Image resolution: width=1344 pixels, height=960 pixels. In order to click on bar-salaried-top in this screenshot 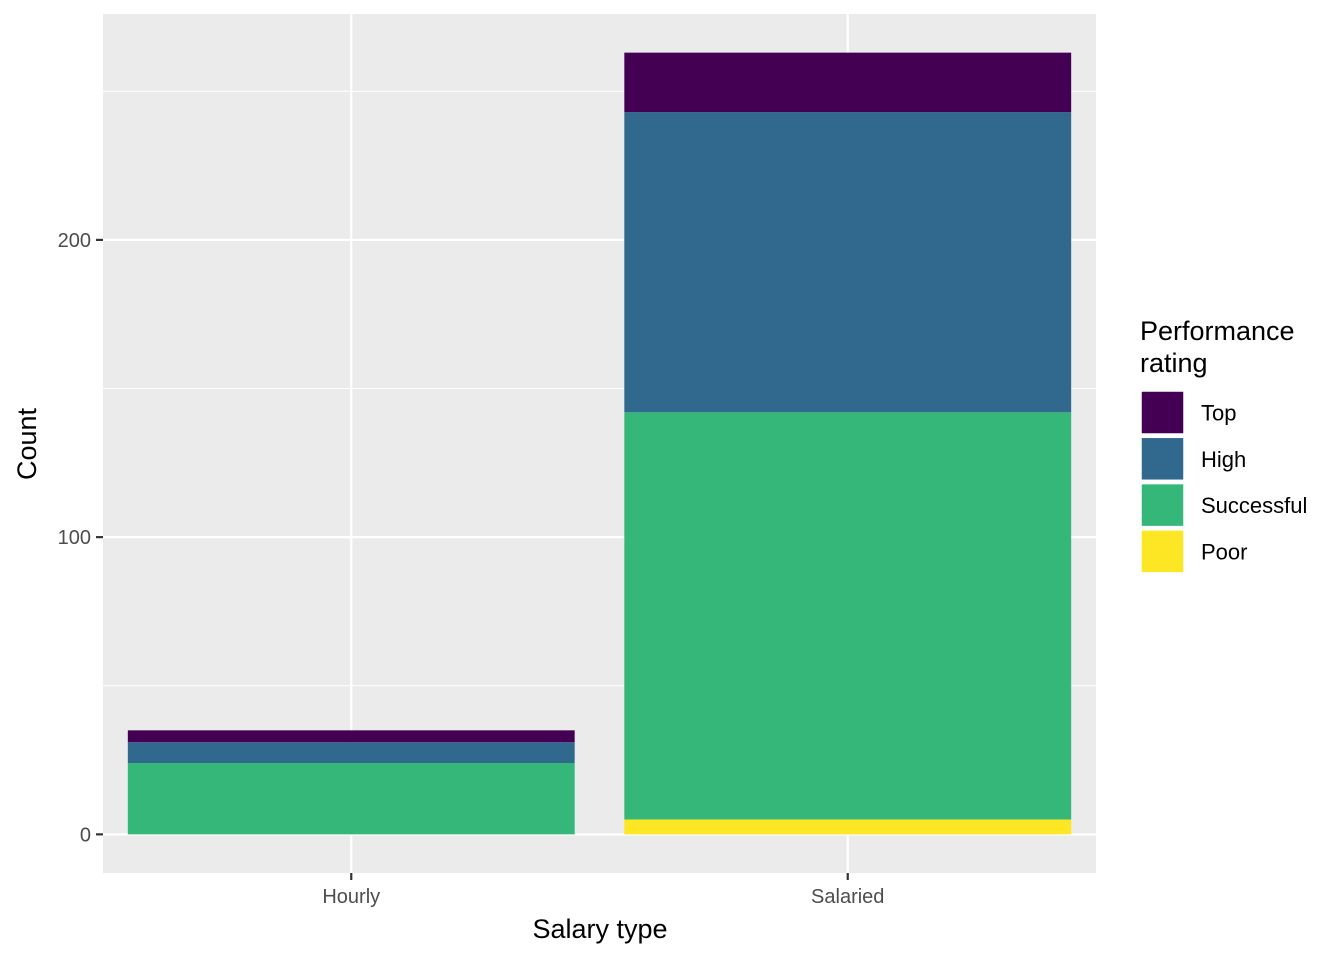, I will do `click(848, 82)`.